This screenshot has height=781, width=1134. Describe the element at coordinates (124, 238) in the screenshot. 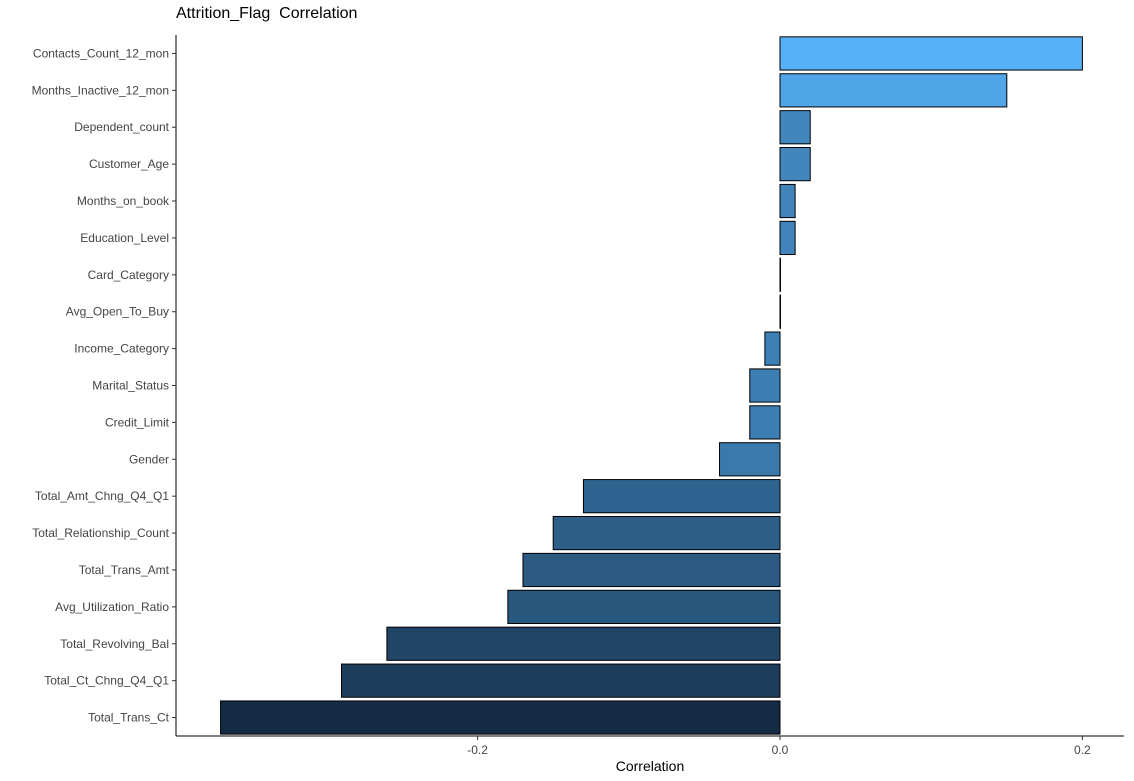

I see `category-label: Education_Level` at that location.